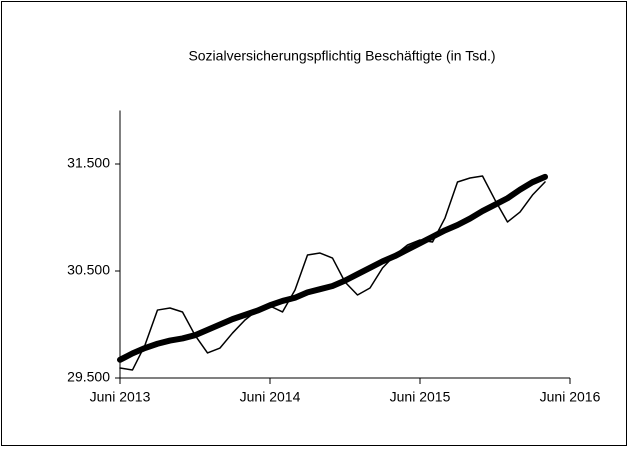 This screenshot has width=629, height=453. What do you see at coordinates (88, 270) in the screenshot?
I see `y-tick-label: 30.500` at bounding box center [88, 270].